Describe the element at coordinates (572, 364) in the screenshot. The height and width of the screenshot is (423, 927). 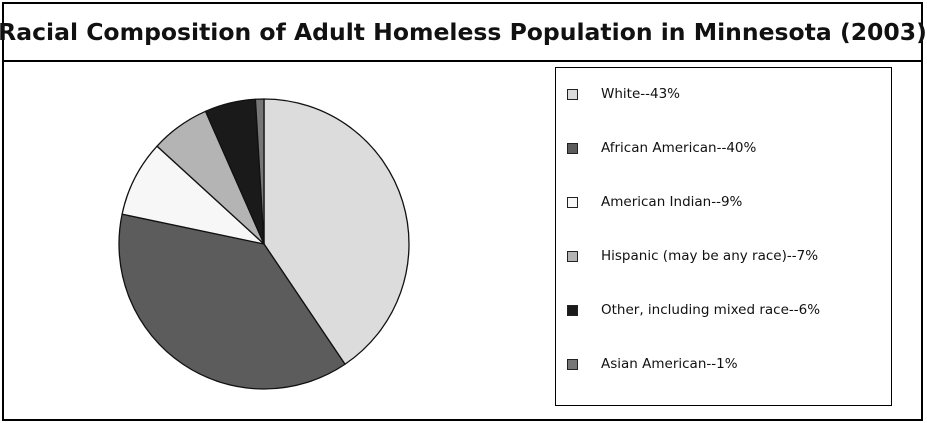
I see `legend-swatch-asian-american` at that location.